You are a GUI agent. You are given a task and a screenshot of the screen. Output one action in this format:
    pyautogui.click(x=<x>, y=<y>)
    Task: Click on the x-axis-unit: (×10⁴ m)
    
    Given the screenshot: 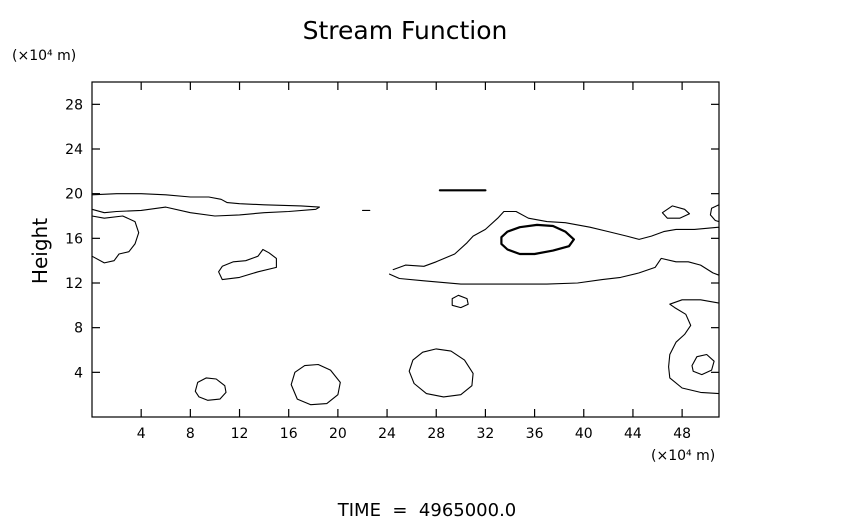 What is the action you would take?
    pyautogui.click(x=683, y=456)
    